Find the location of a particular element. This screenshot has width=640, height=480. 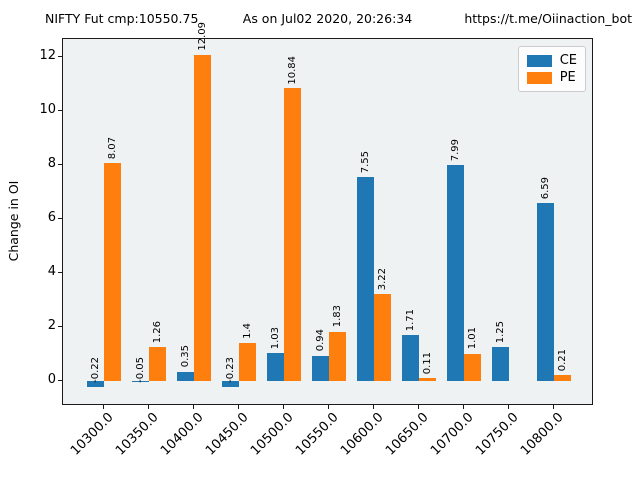

bar-value-label: 10.84 is located at coordinates (292, 70).